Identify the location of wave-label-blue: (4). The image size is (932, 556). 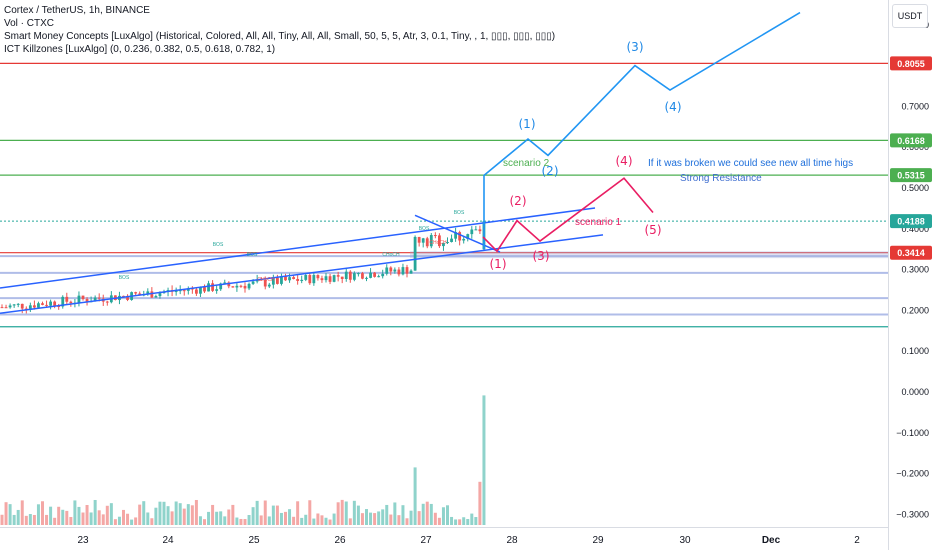
(673, 107).